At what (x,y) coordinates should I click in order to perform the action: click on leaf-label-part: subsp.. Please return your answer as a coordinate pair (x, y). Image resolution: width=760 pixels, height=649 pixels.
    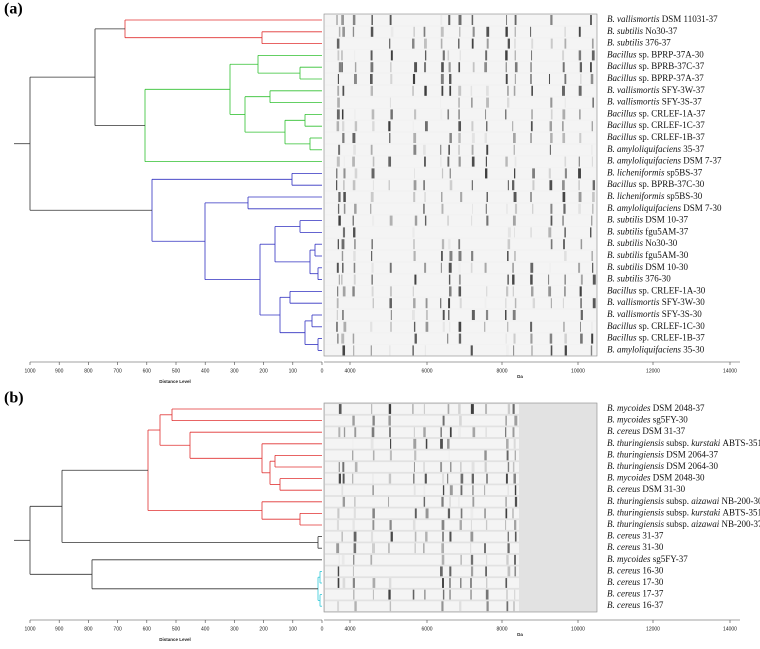
    Looking at the image, I should click on (678, 501).